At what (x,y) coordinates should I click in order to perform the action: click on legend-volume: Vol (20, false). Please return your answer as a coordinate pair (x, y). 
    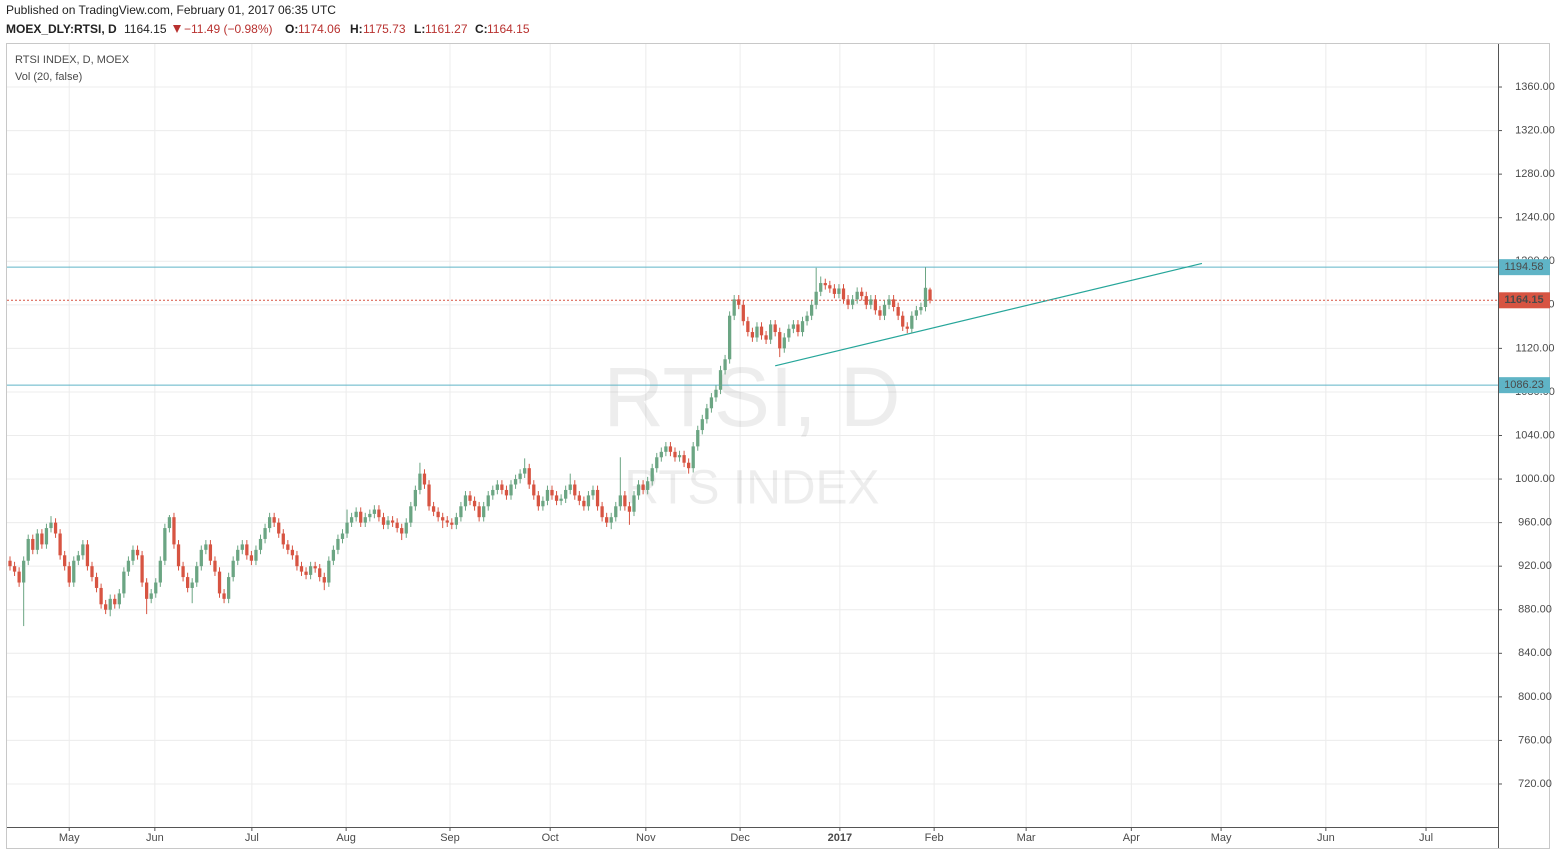
    Looking at the image, I should click on (48, 77).